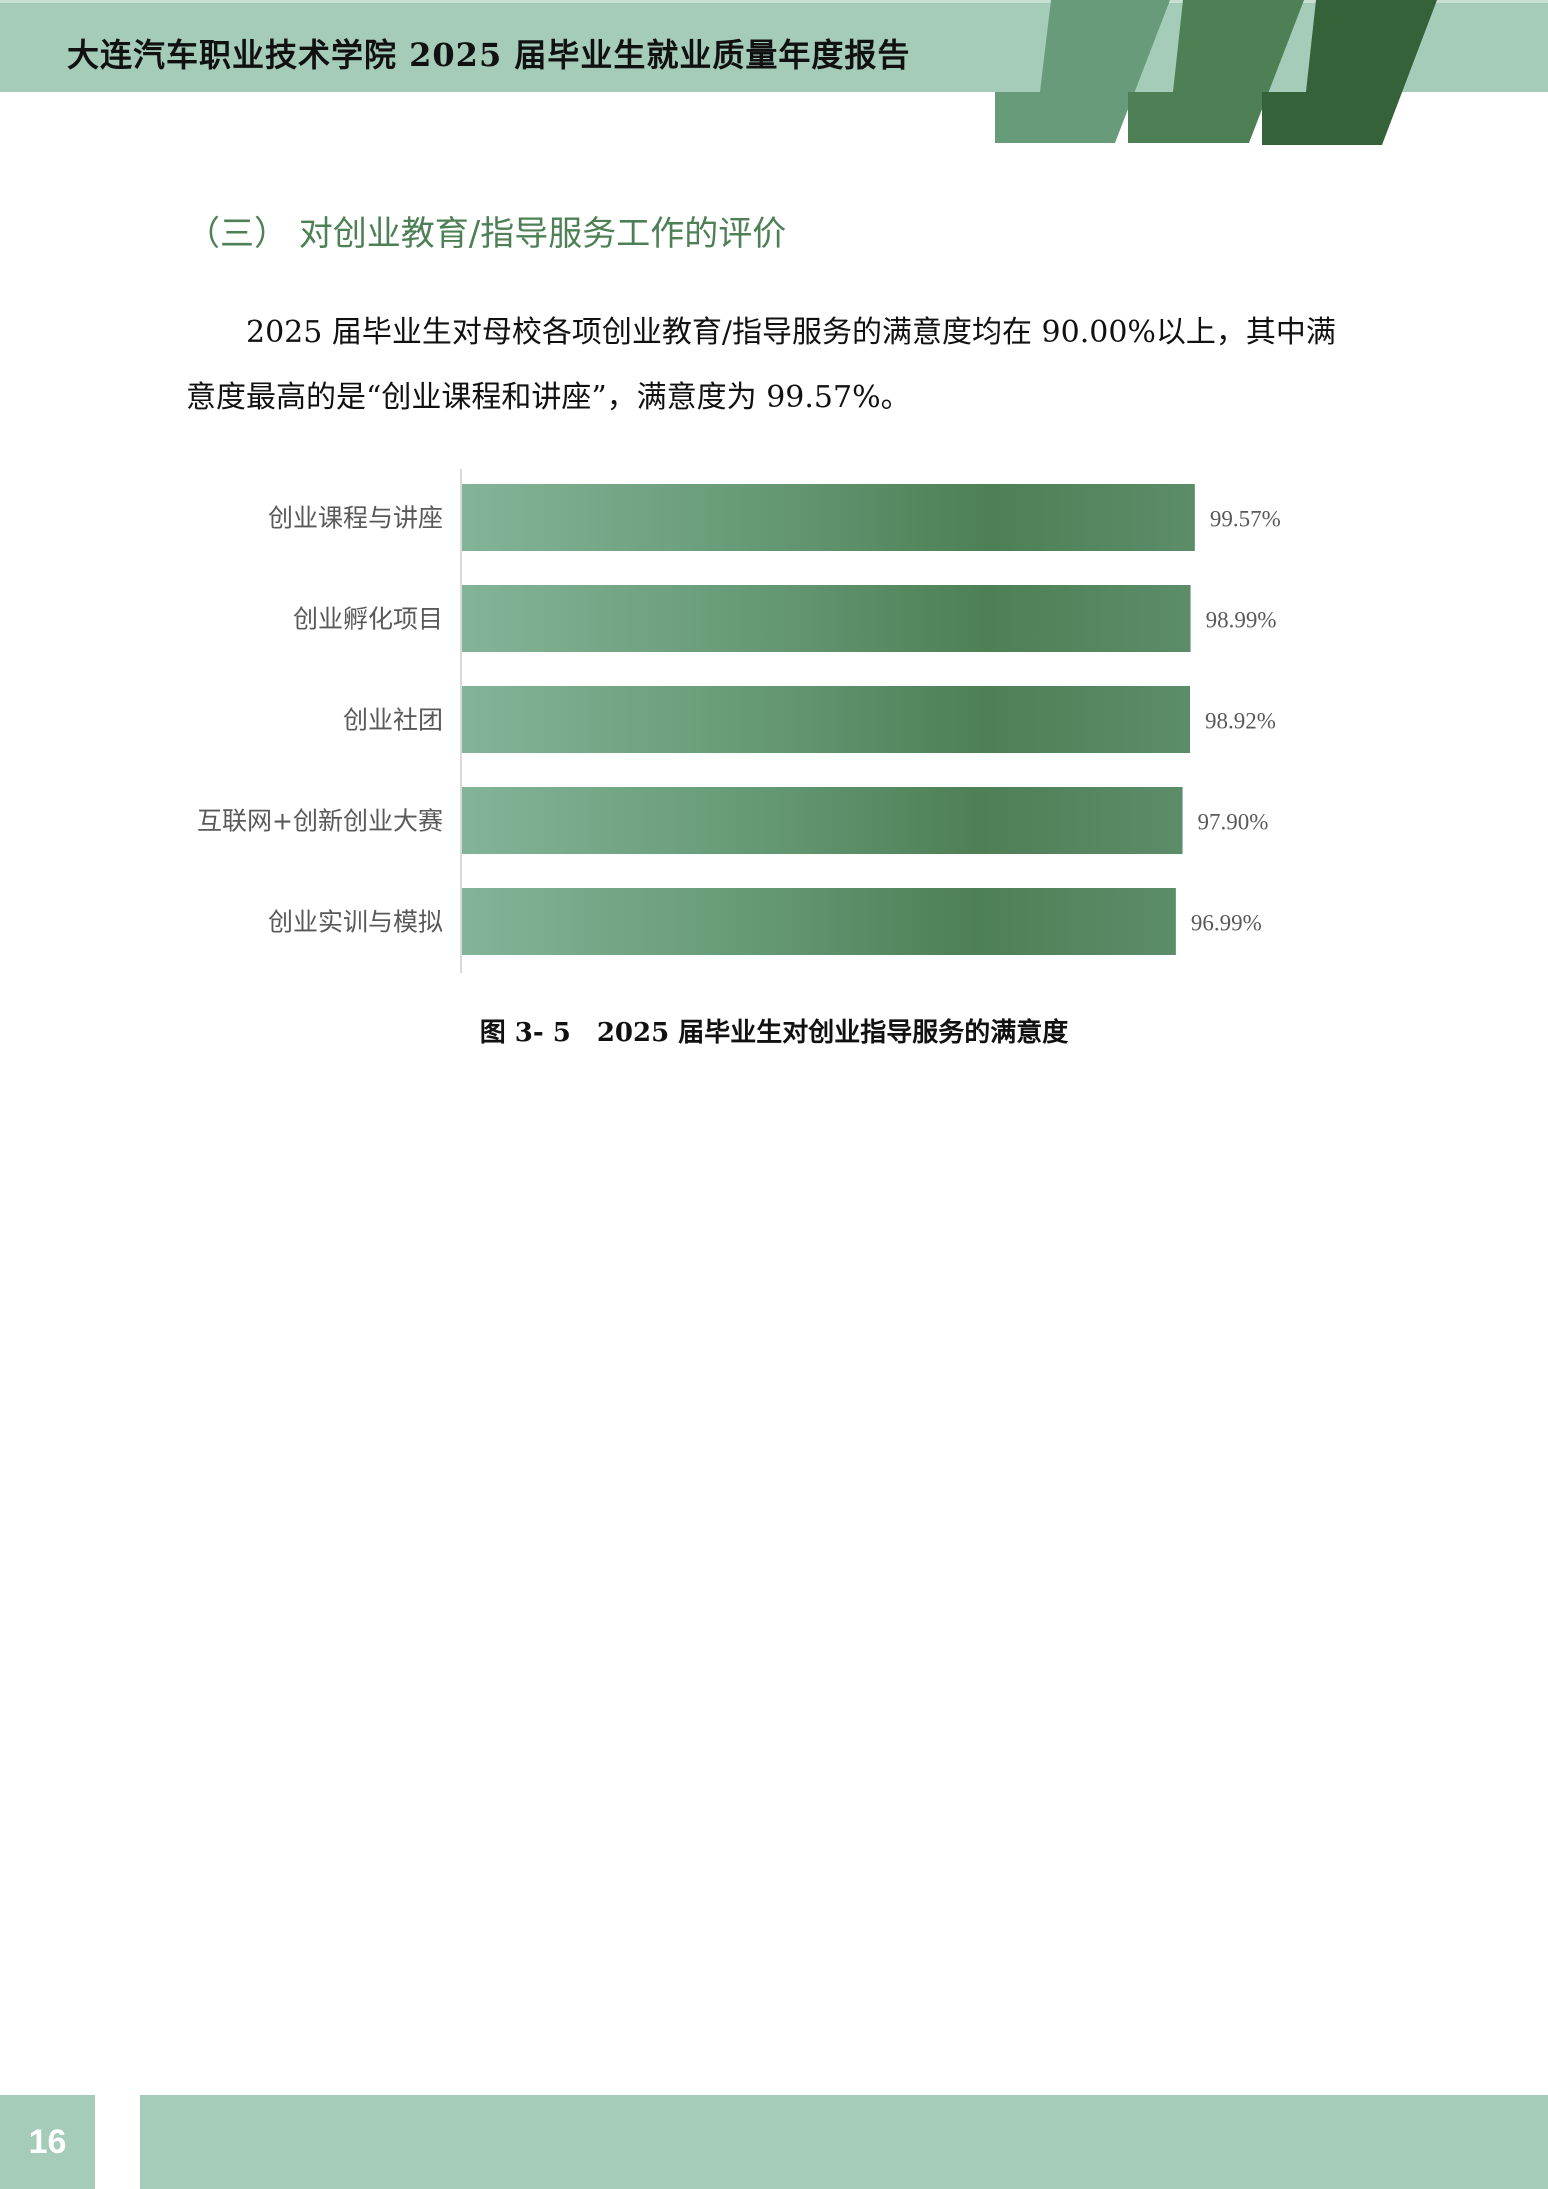 Image resolution: width=1548 pixels, height=2189 pixels. I want to click on category-label: 创业实训与模拟, so click(355, 922).